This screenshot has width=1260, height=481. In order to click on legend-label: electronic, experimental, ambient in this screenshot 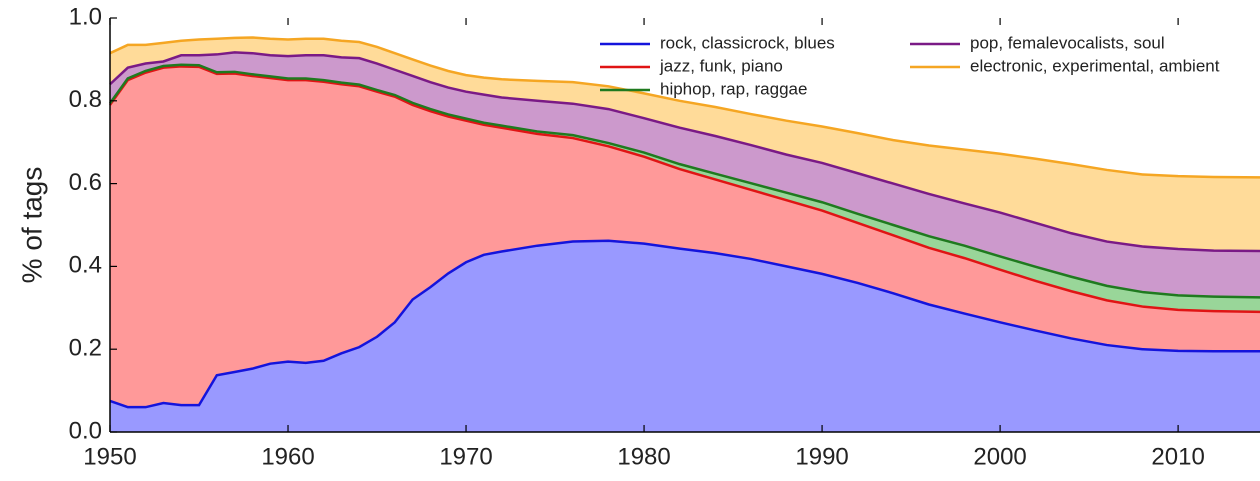, I will do `click(1095, 65)`.